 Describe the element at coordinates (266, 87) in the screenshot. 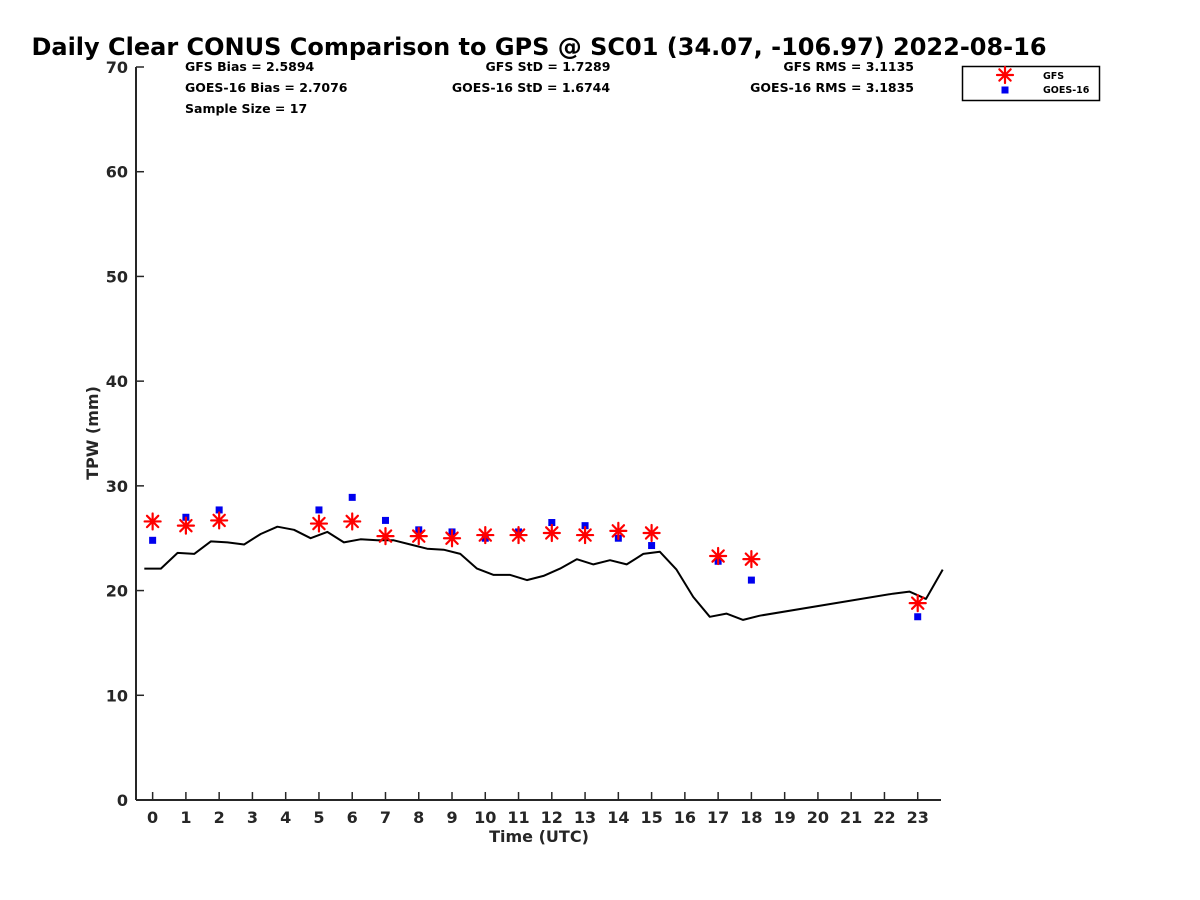

I see `goes-bias-annotation: GOES-16 Bias = 2.7076` at that location.